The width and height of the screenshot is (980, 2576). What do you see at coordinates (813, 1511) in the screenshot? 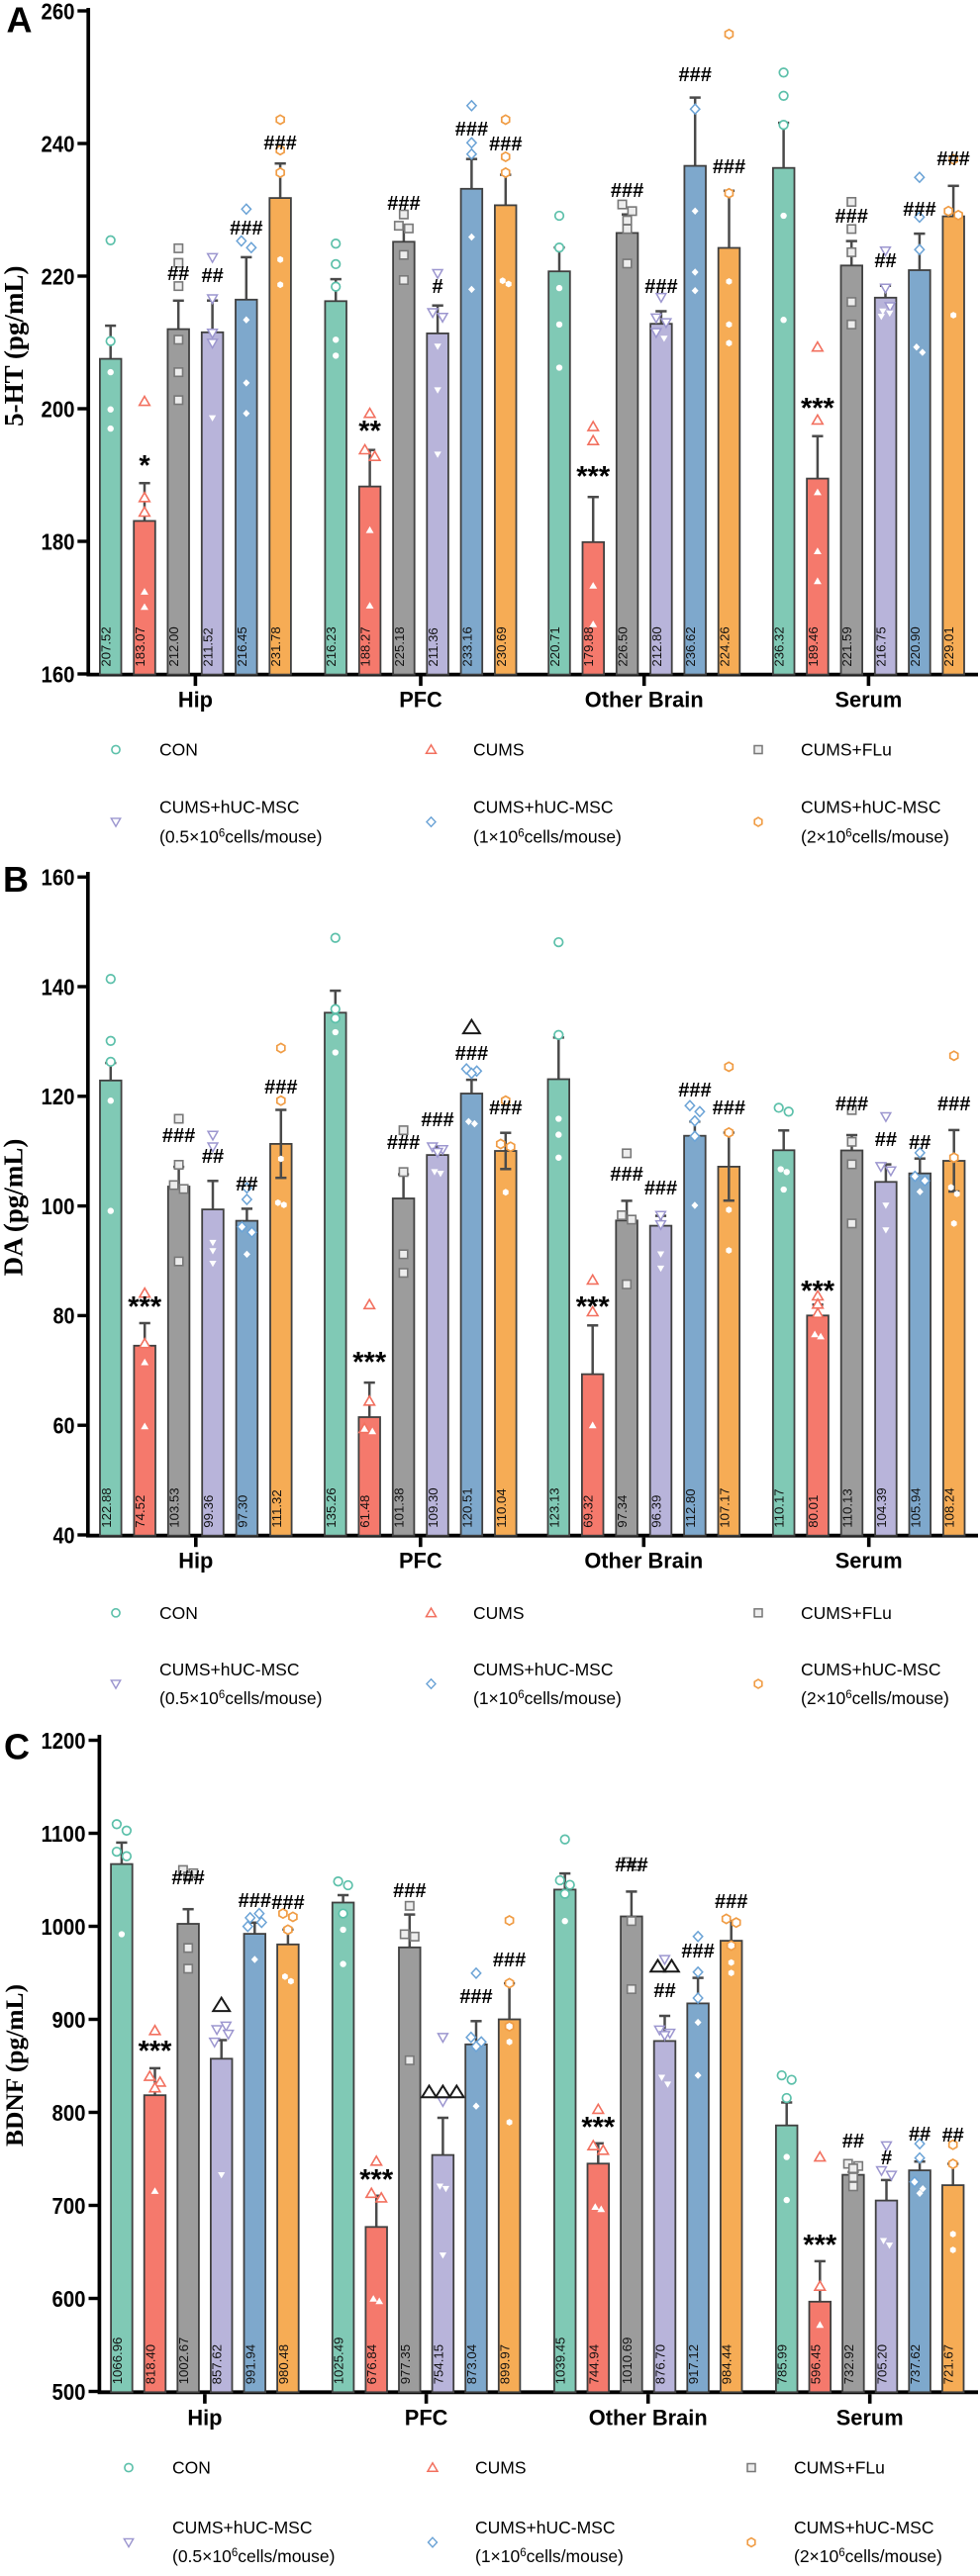
I see `svg-text: 80.01` at bounding box center [813, 1511].